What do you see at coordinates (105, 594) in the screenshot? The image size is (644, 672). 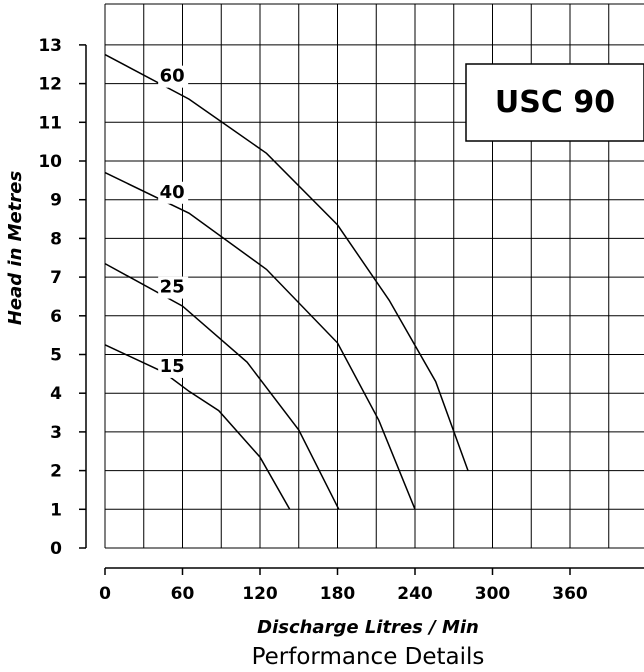 I see `x-tick-label: 0` at bounding box center [105, 594].